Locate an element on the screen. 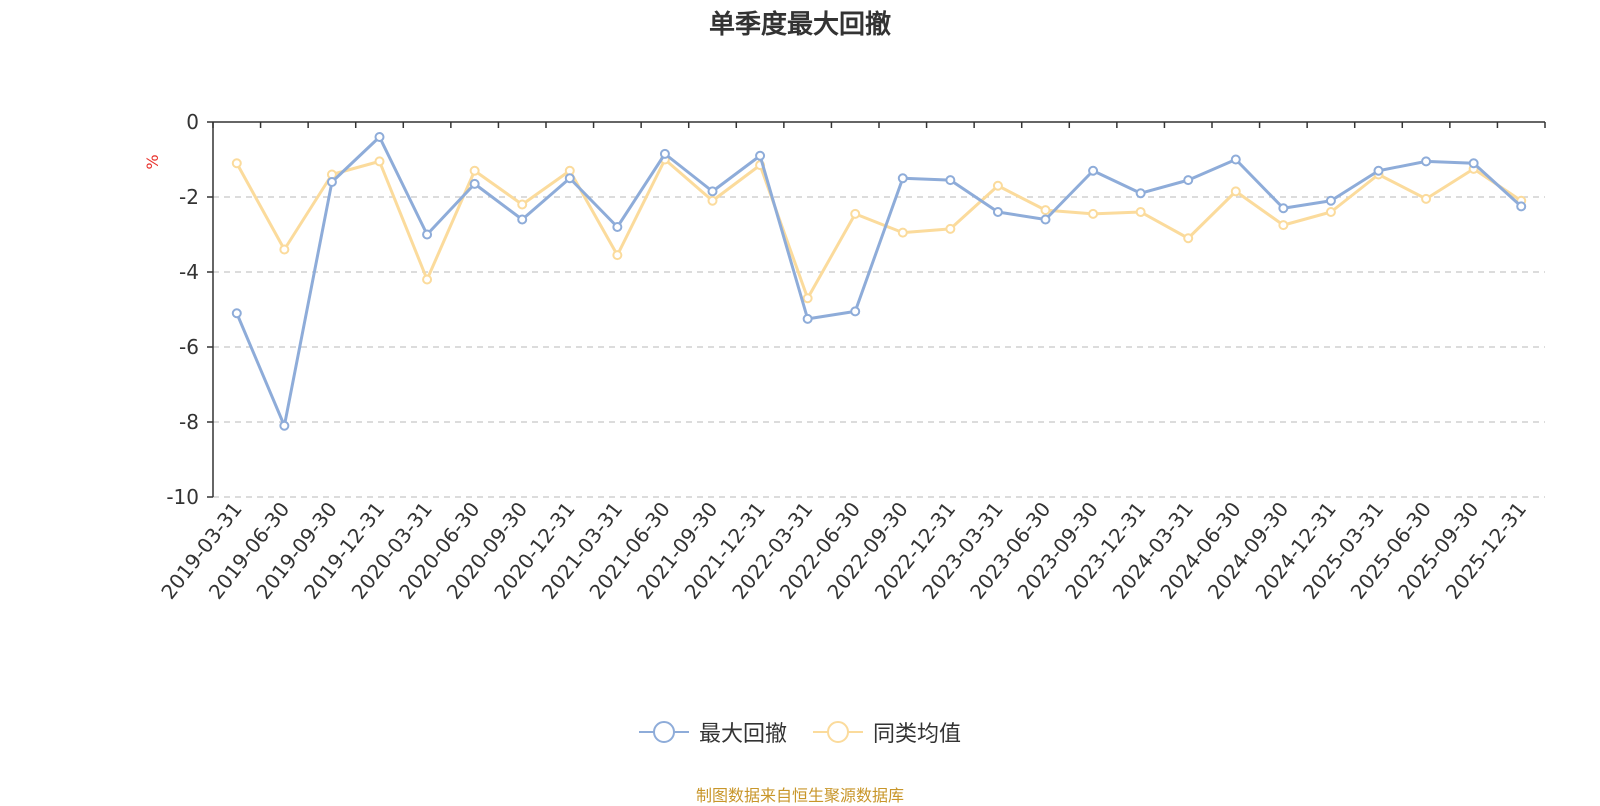 The image size is (1600, 806). legend-label-max-drawdown: 最大回撤 is located at coordinates (742, 734).